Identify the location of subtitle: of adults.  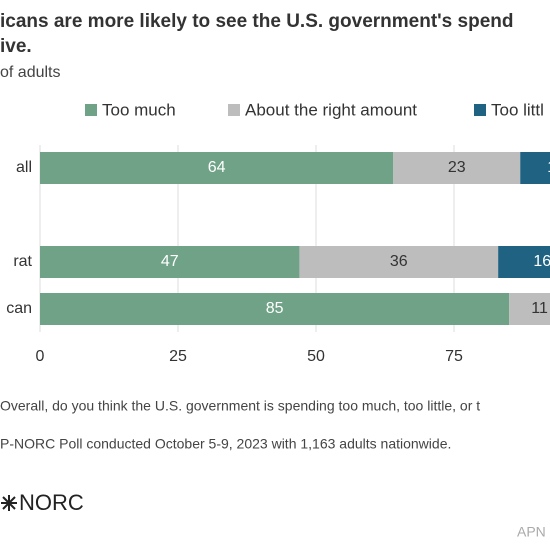
(30, 72).